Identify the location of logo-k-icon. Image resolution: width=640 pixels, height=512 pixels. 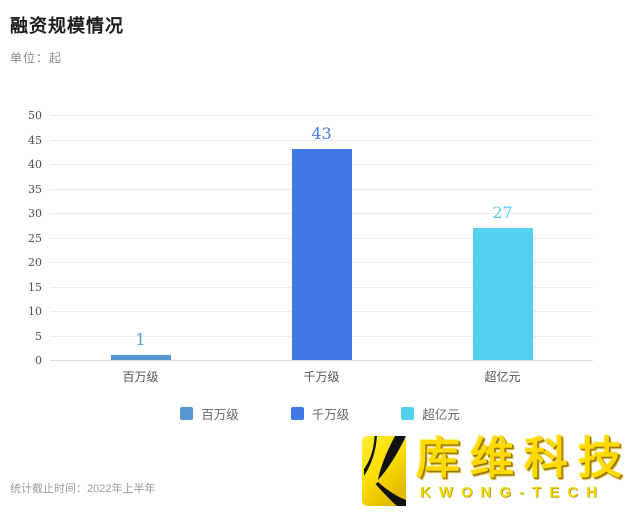
(384, 471).